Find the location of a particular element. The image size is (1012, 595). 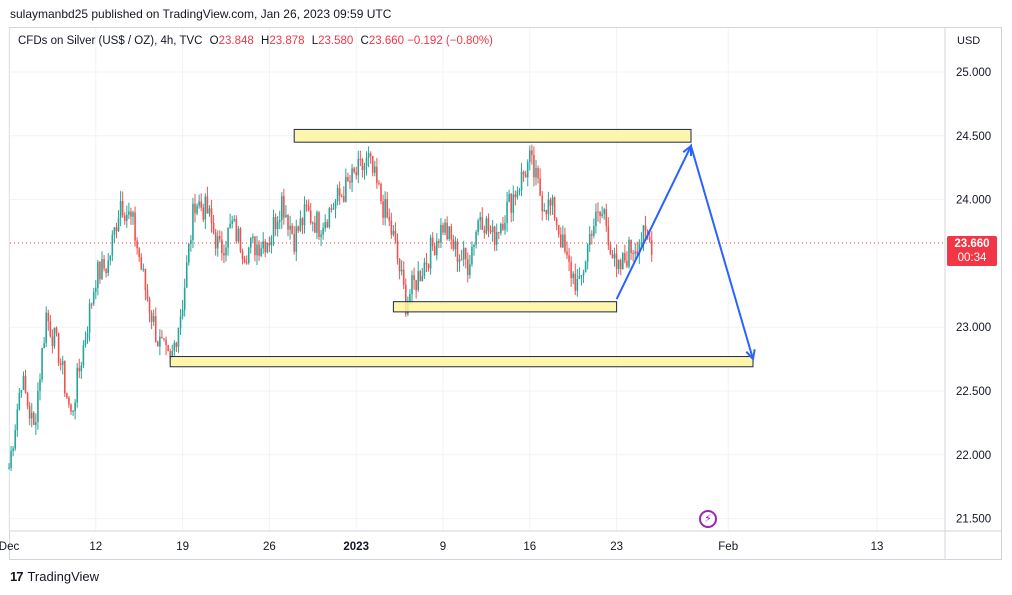

bar-countdown: 00:34 is located at coordinates (972, 258).